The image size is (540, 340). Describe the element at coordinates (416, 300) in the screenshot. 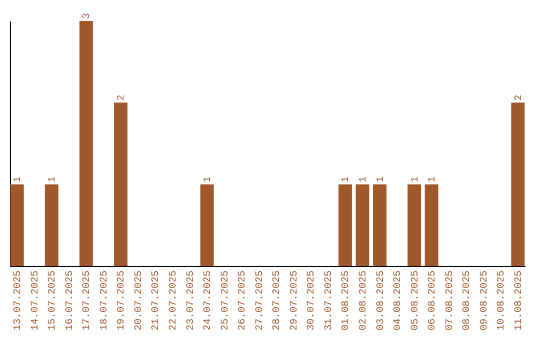

I see `x-tick-label: 05.08.2025` at that location.